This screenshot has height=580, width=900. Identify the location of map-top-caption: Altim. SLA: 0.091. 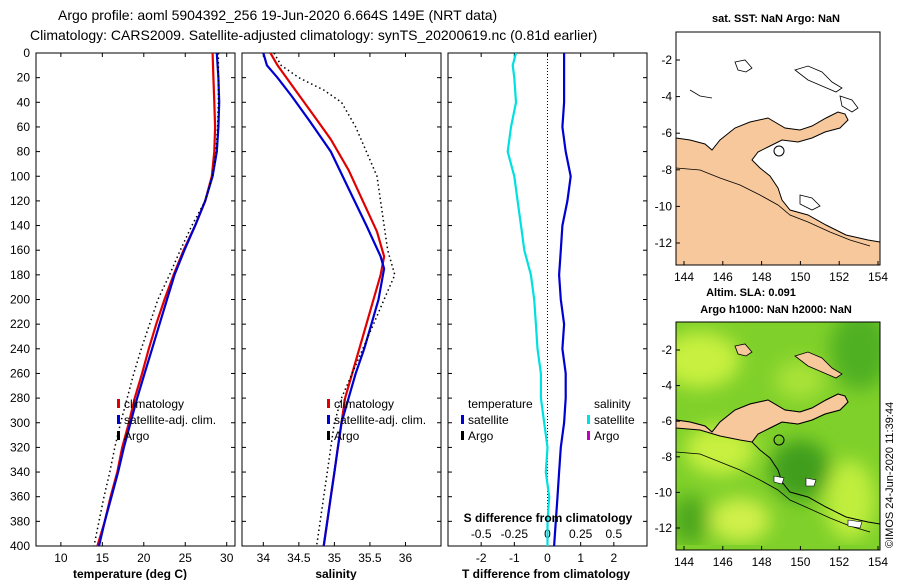
(751, 293).